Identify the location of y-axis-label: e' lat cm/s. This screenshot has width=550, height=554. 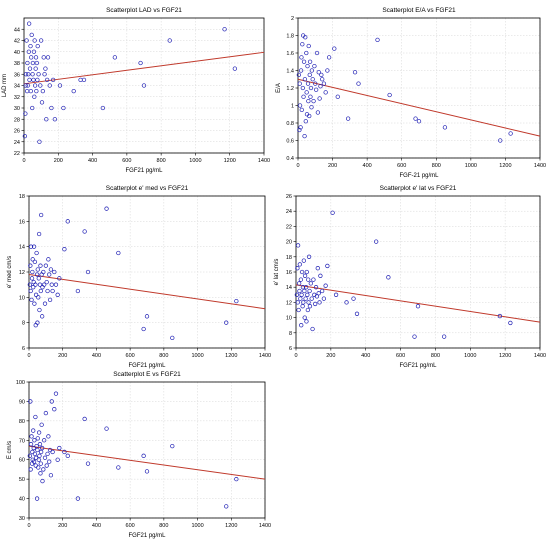
(277, 272).